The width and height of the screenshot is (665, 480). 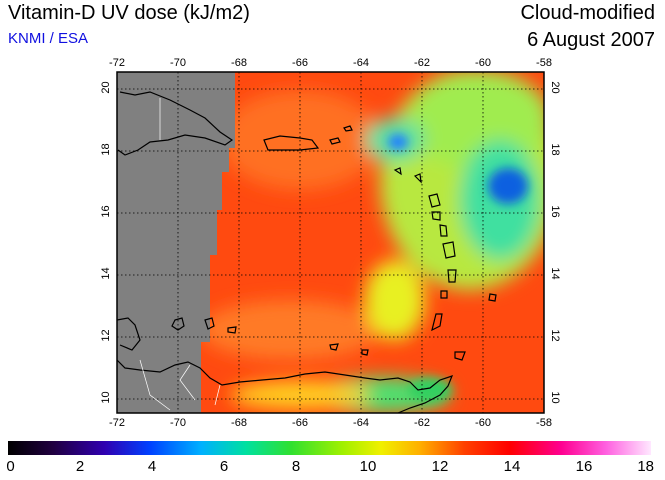 I want to click on credit-label: KNMI / ESA, so click(x=48, y=38).